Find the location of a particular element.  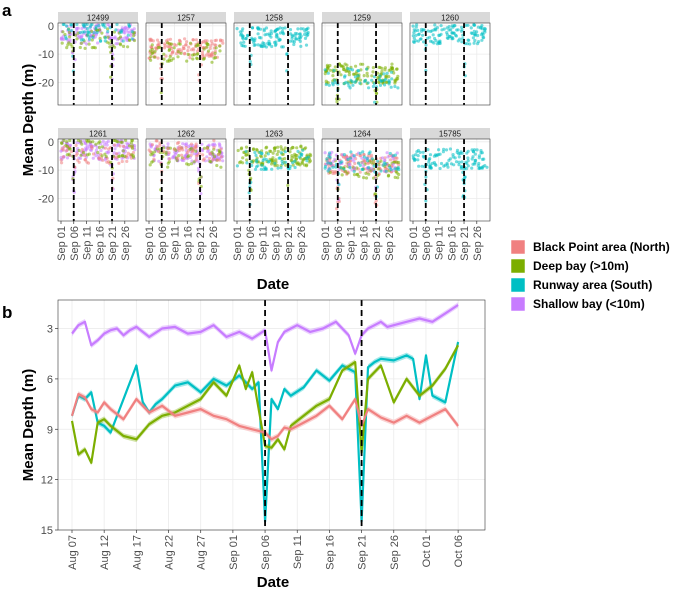

legend-swatch-north is located at coordinates (518, 247).